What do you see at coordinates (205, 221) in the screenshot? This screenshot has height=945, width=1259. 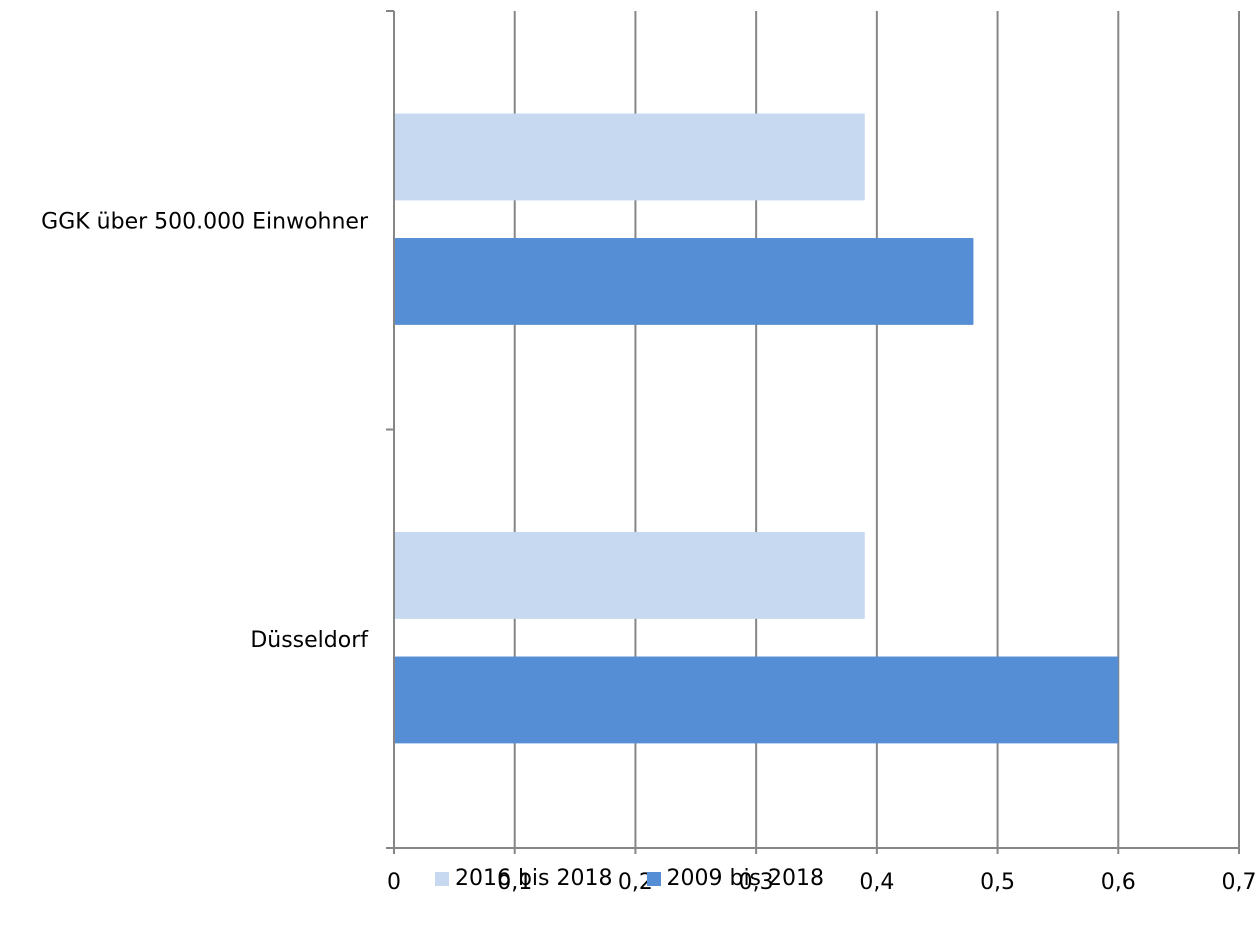 I see `category-label: GGK über 500.000 Einwohner` at bounding box center [205, 221].